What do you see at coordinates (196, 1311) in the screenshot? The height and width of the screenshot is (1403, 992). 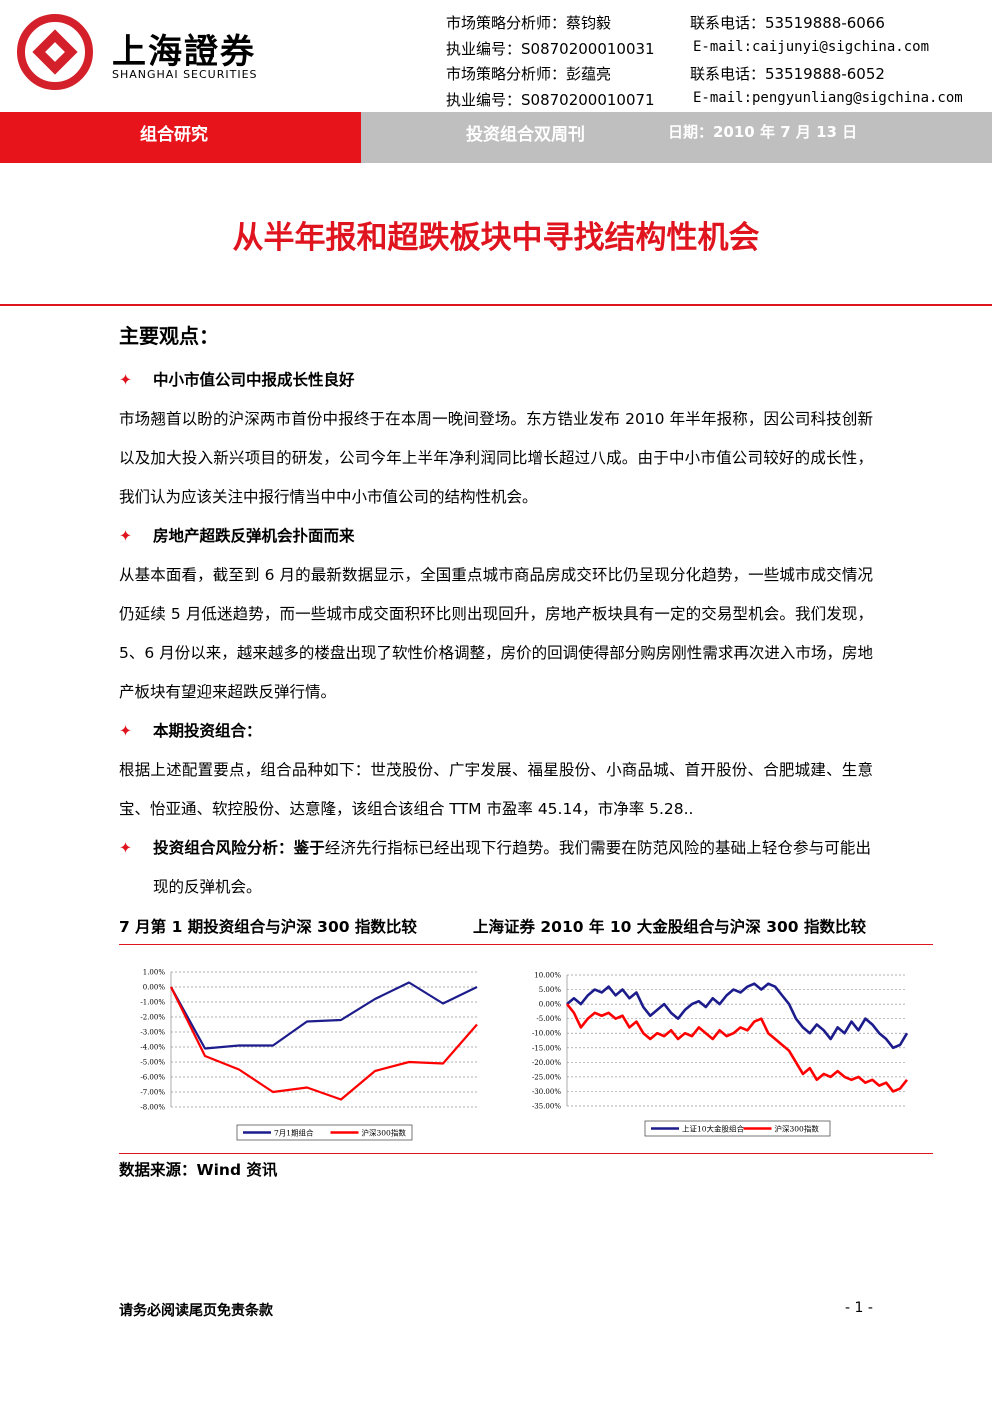 I see `disclaimer: 请务必阅读尾页免责条款` at bounding box center [196, 1311].